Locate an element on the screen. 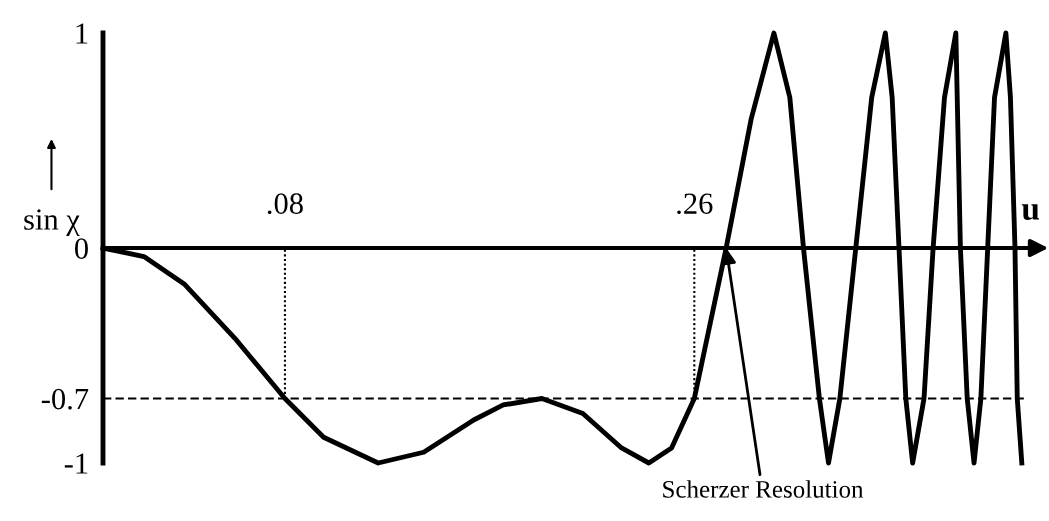 Image resolution: width=1049 pixels, height=521 pixels. annotation: Scherzer Resolution is located at coordinates (763, 489).